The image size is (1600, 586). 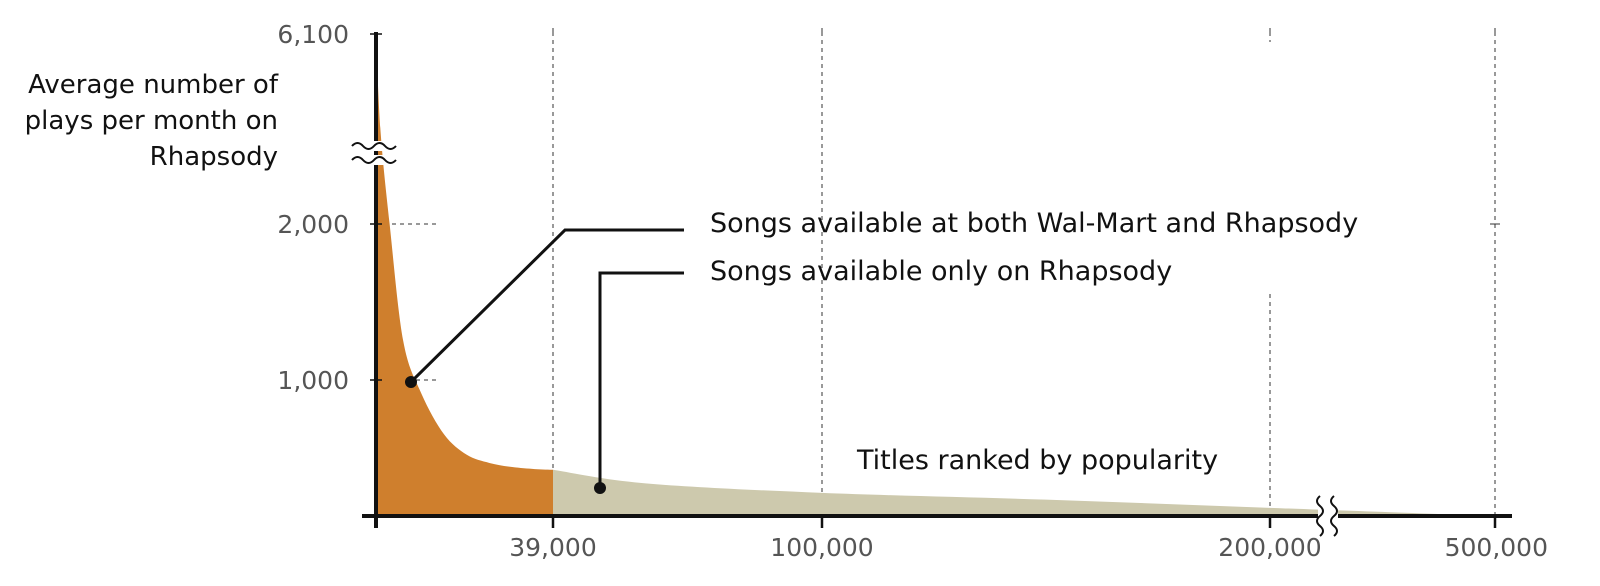 I want to click on x-axis-label: Titles ranked by popularity, so click(x=1038, y=460).